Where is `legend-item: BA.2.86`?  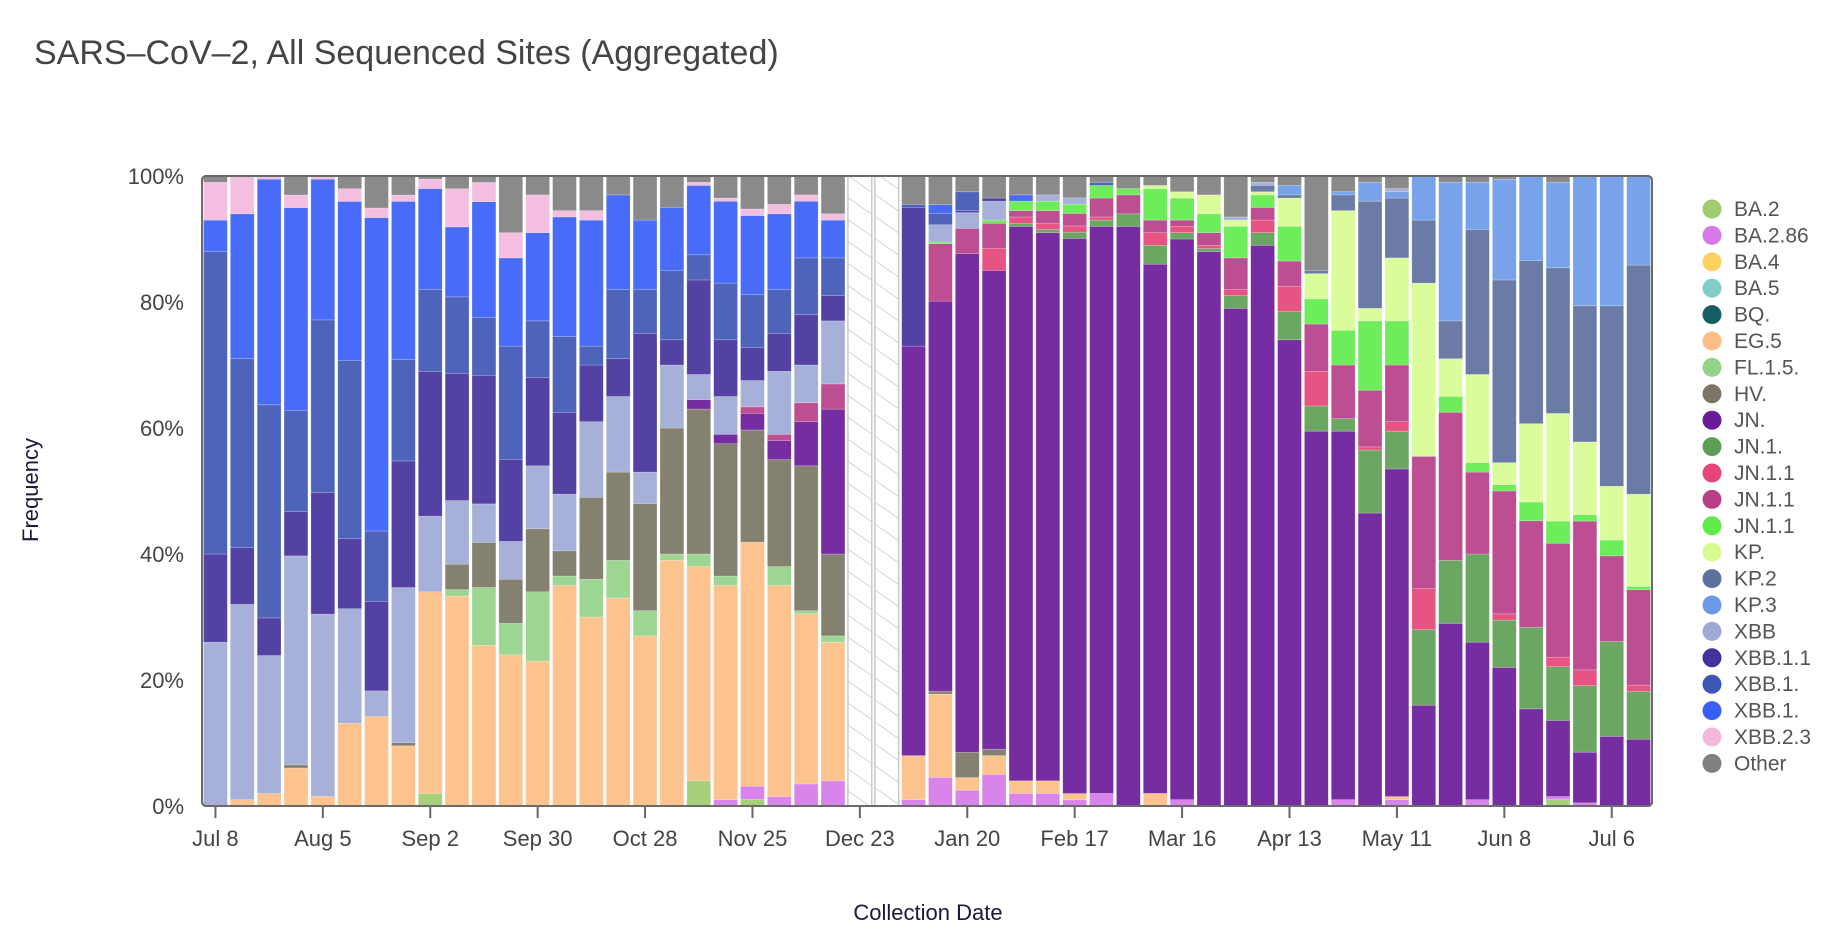
legend-item: BA.2.86 is located at coordinates (1755, 235).